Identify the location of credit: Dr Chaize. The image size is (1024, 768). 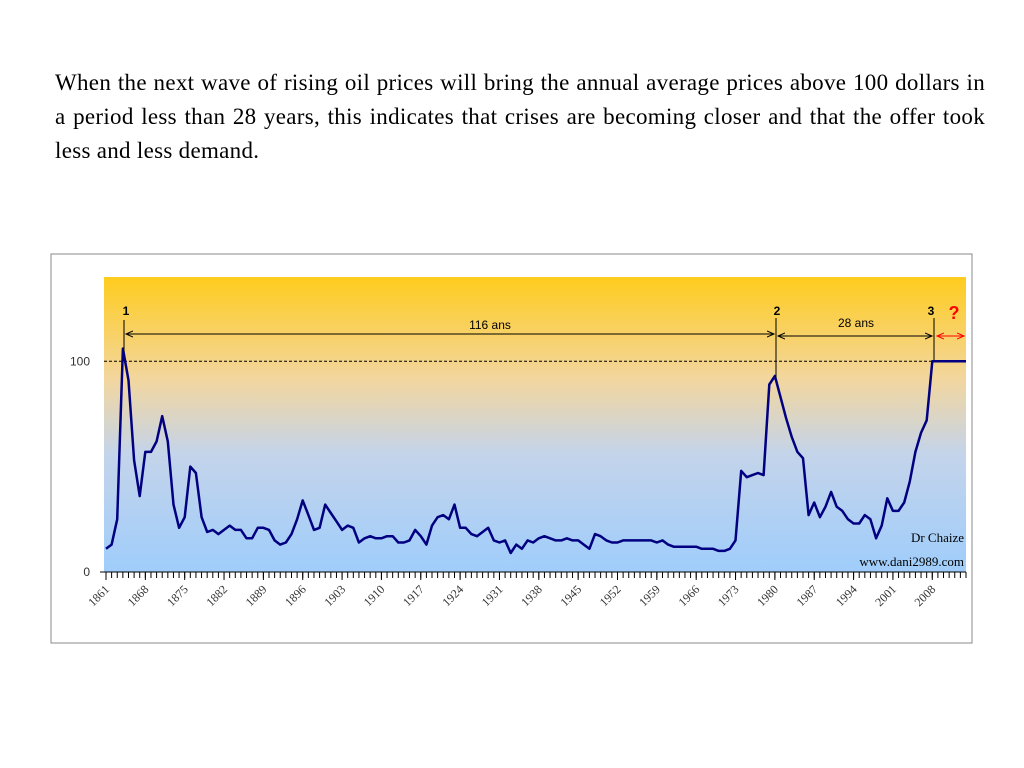
(937, 537).